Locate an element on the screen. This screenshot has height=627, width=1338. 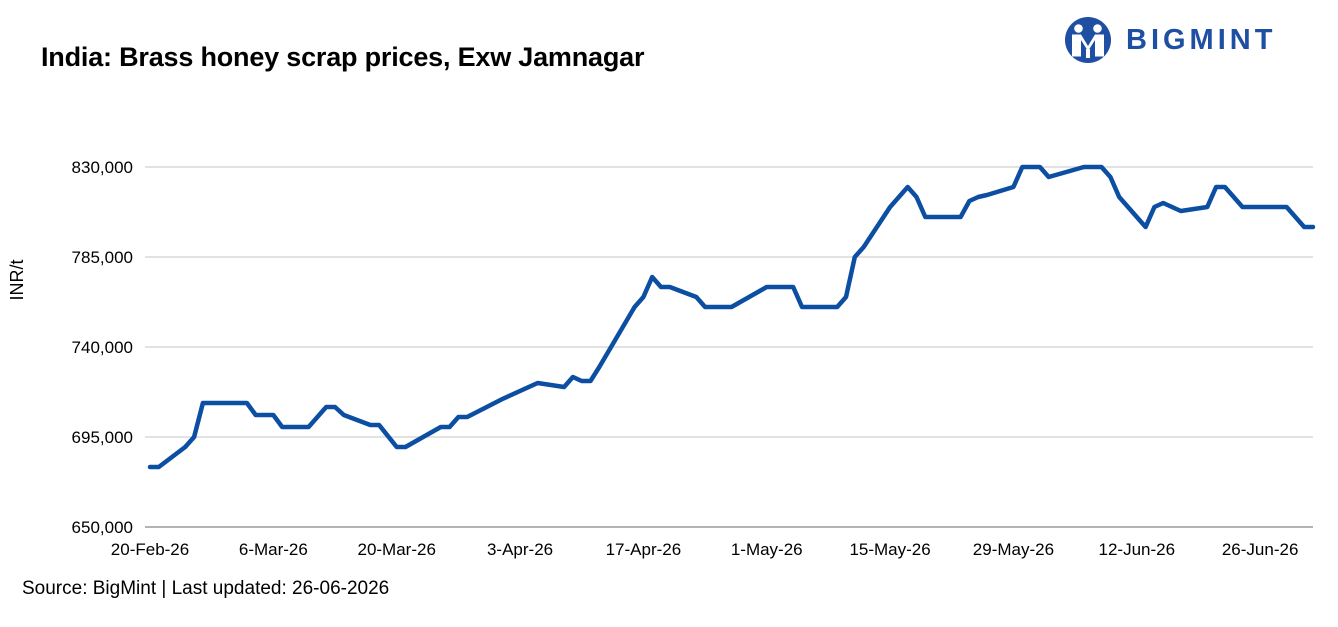
bigmint-logo-icon is located at coordinates (1088, 40).